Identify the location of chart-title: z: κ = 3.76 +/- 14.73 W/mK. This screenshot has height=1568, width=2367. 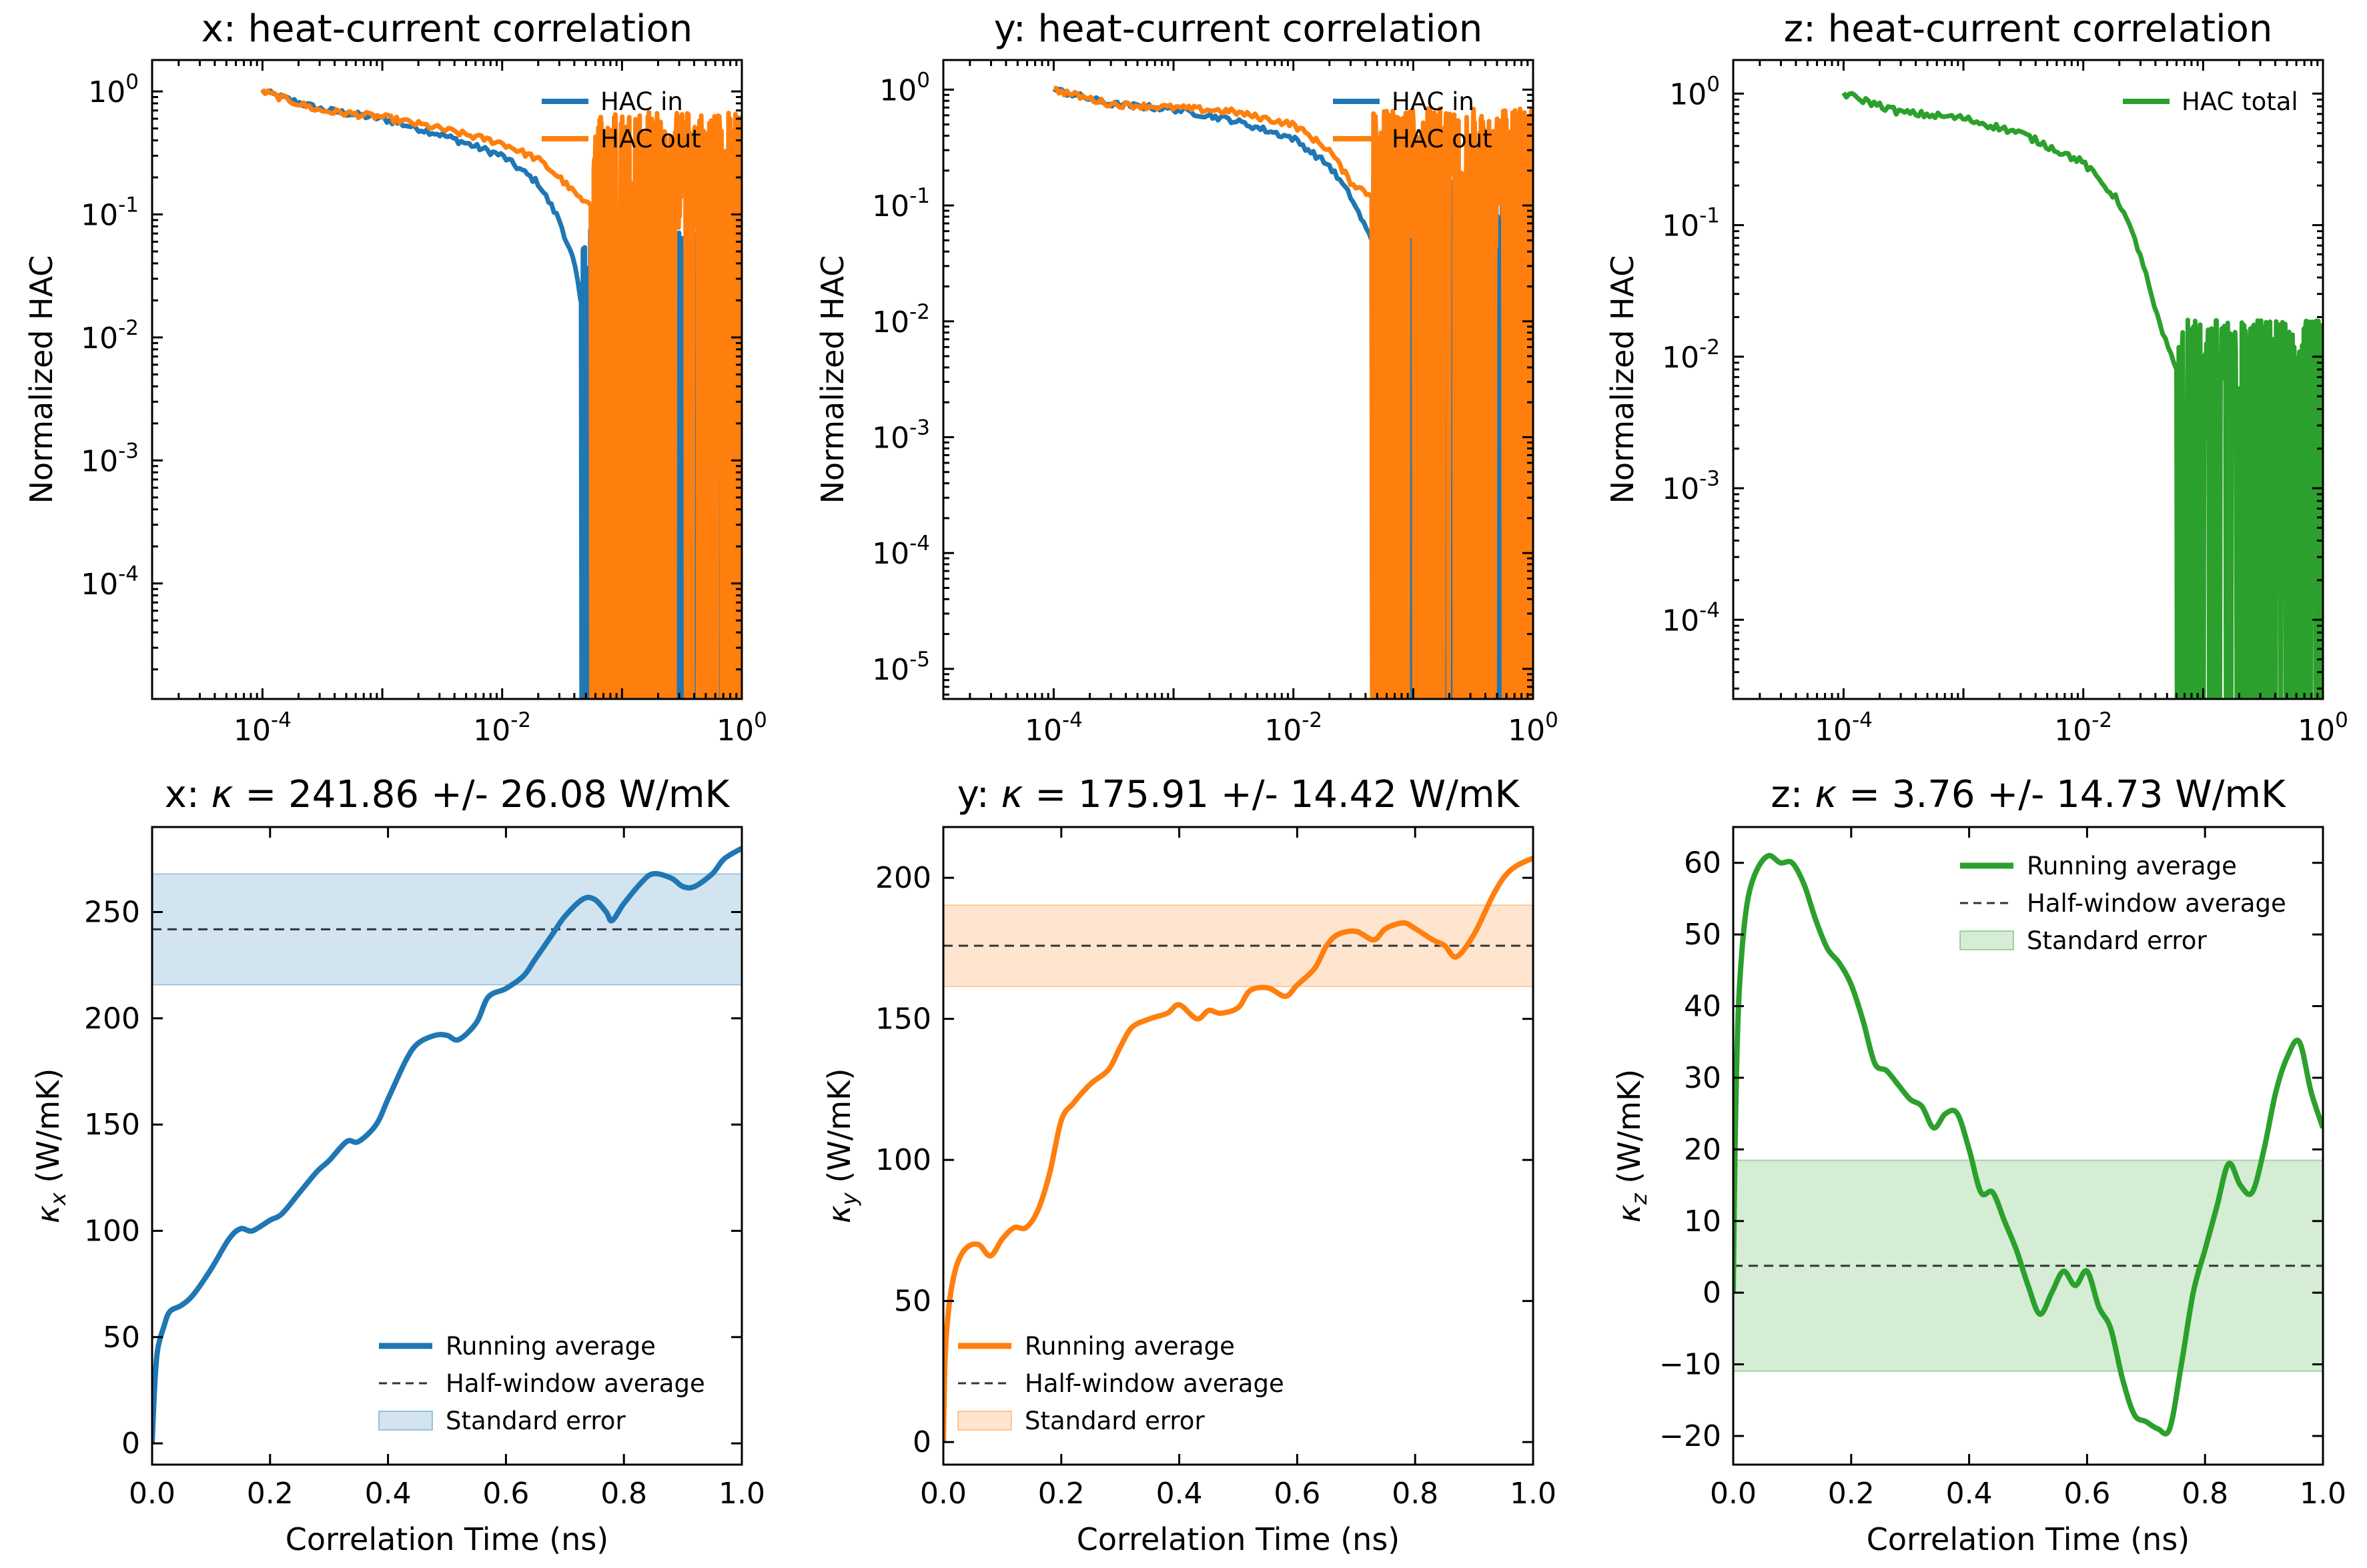
(2029, 794).